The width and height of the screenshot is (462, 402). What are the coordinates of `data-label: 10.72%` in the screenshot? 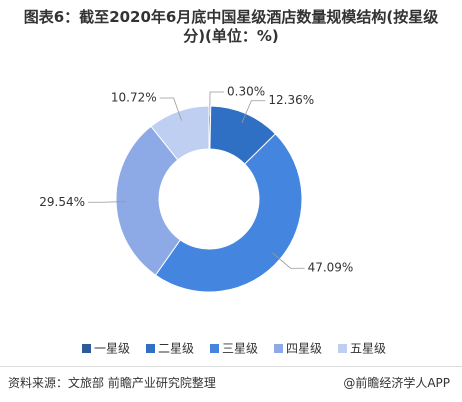 It's located at (134, 98).